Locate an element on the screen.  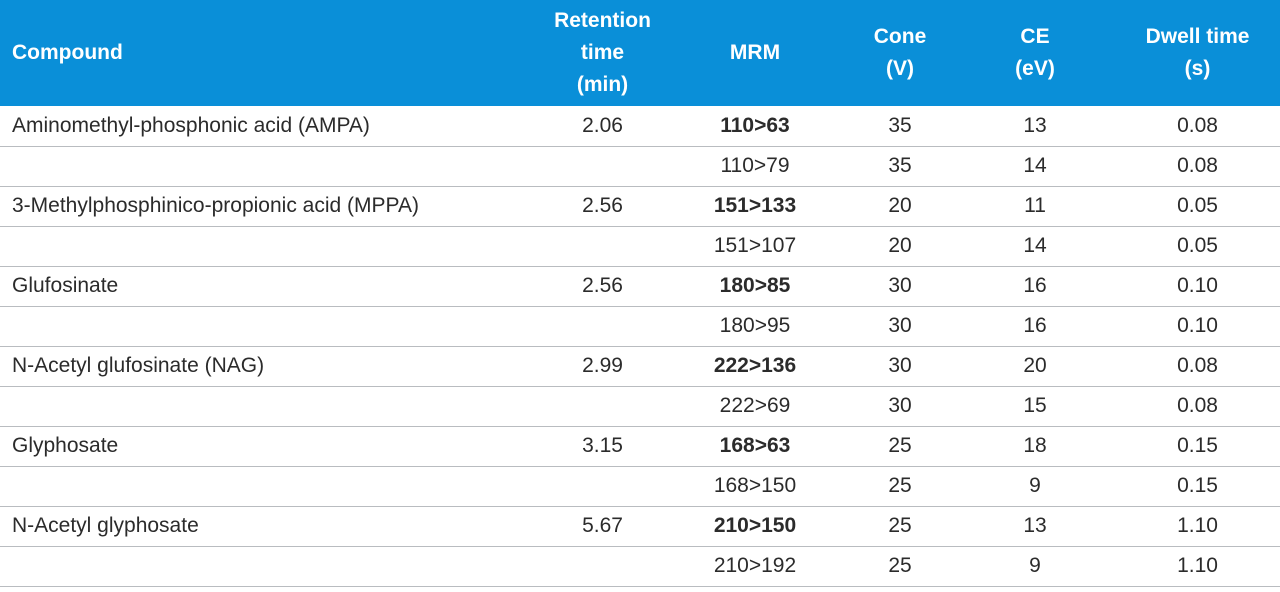
cell-mrm-quantifier: 110>63 is located at coordinates (755, 126).